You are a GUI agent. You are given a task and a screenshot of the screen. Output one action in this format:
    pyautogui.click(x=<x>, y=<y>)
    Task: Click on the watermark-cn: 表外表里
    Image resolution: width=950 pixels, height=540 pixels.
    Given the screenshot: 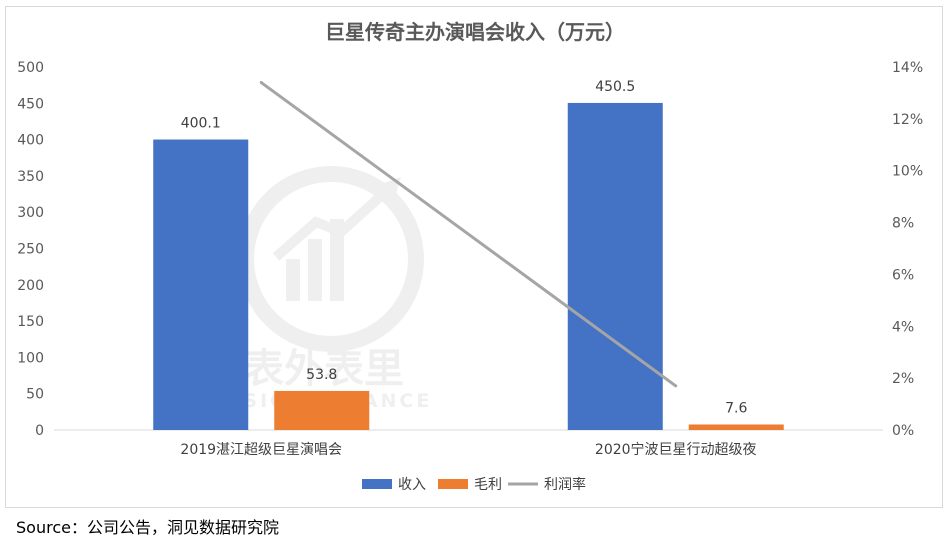 What is the action you would take?
    pyautogui.click(x=324, y=369)
    